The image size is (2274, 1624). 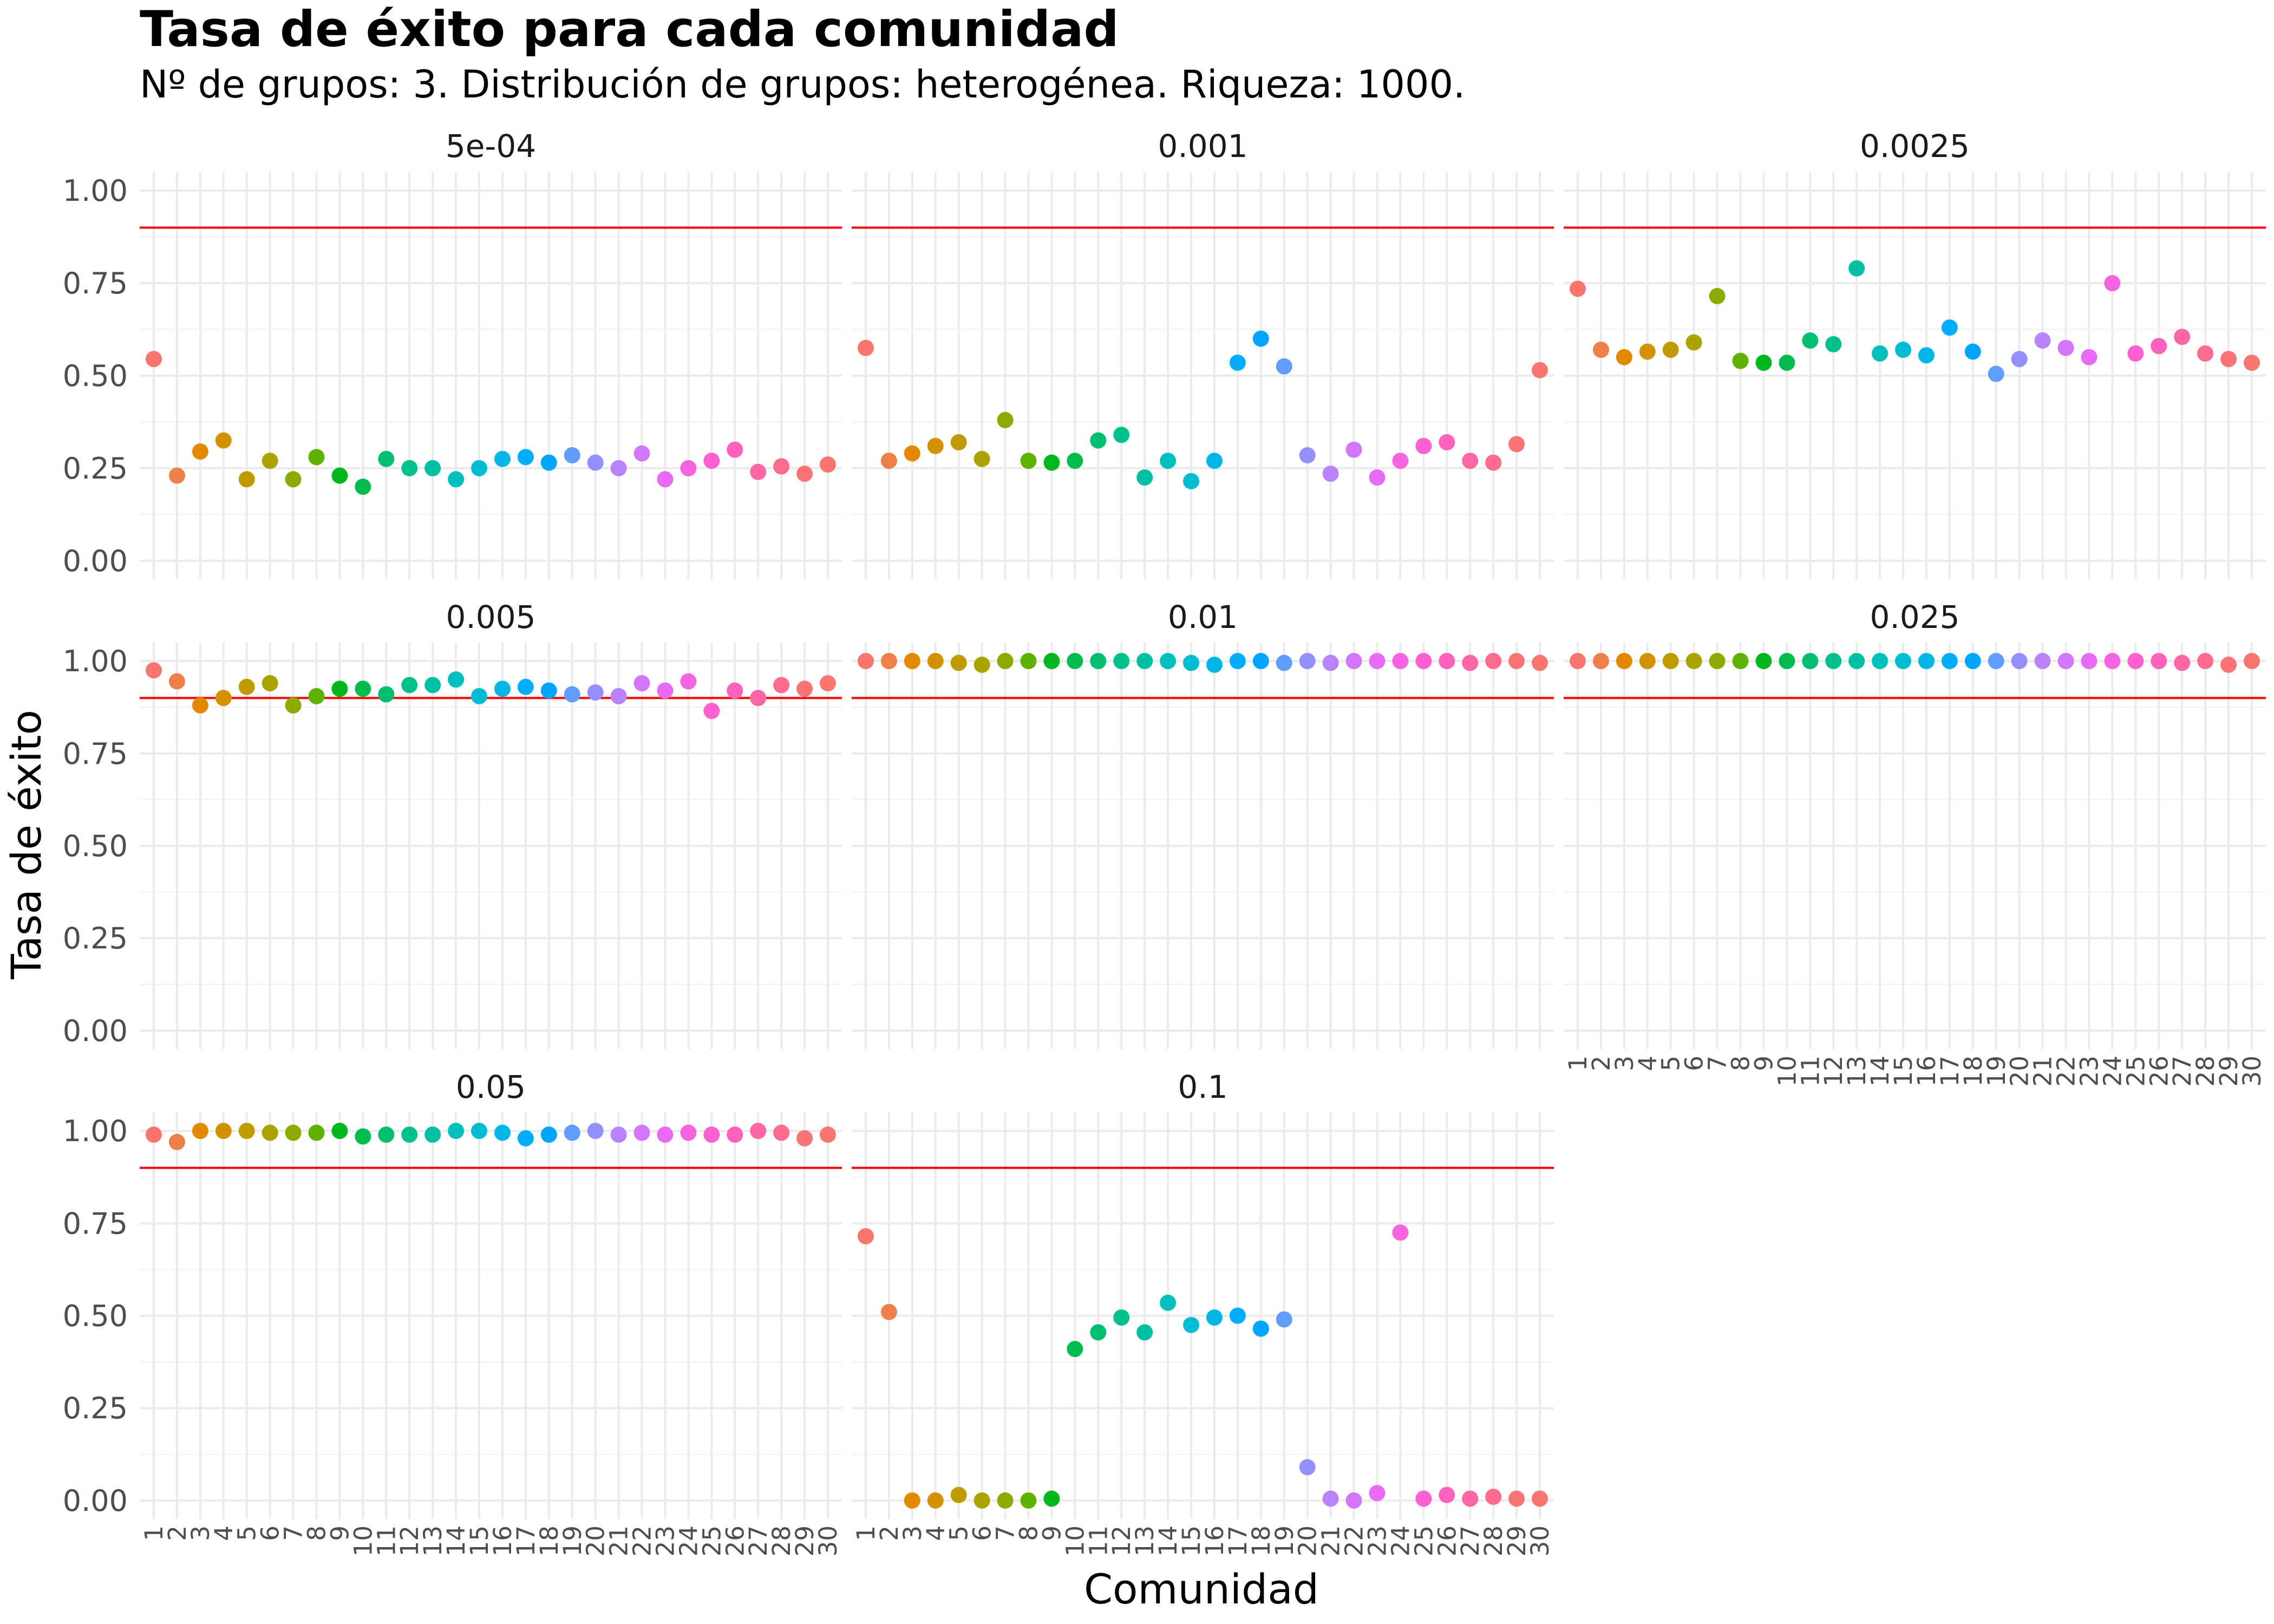 I want to click on panel-0.01: 0.01, so click(x=1203, y=824).